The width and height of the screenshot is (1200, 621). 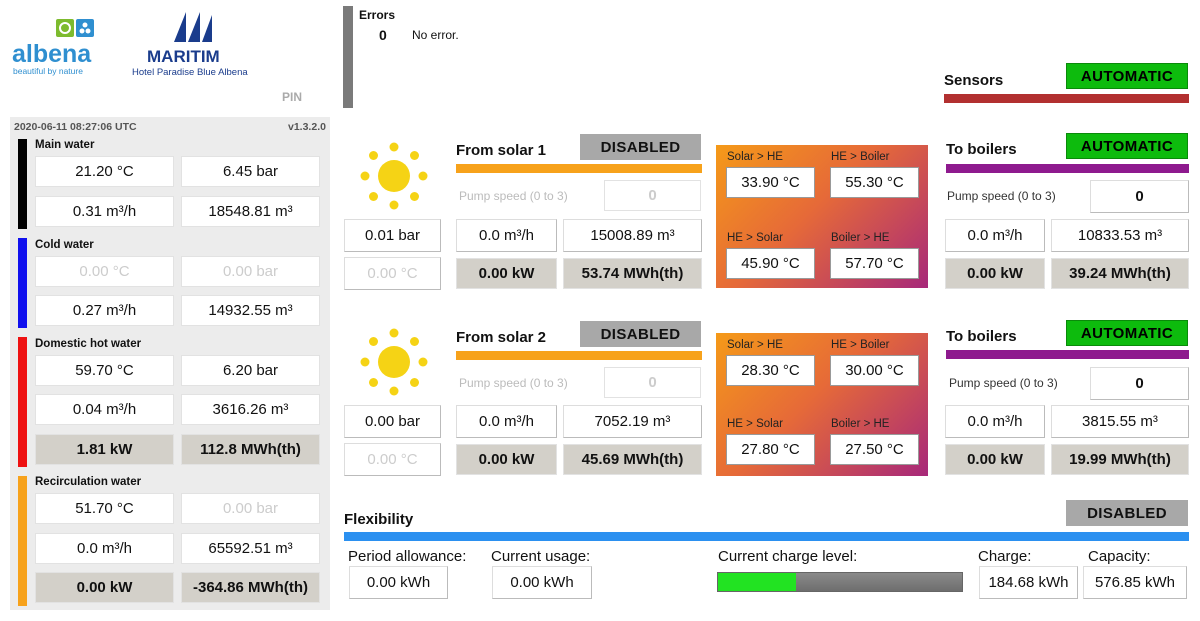 I want to click on recirc-power: 0.00 kW, so click(x=104, y=587).